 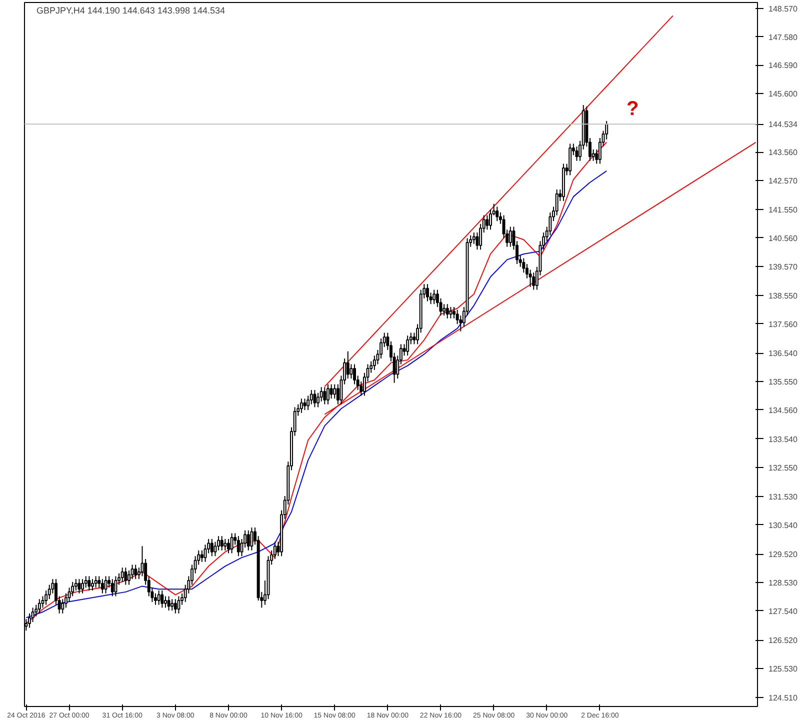 What do you see at coordinates (783, 181) in the screenshot?
I see `y-tick-label: 142.570` at bounding box center [783, 181].